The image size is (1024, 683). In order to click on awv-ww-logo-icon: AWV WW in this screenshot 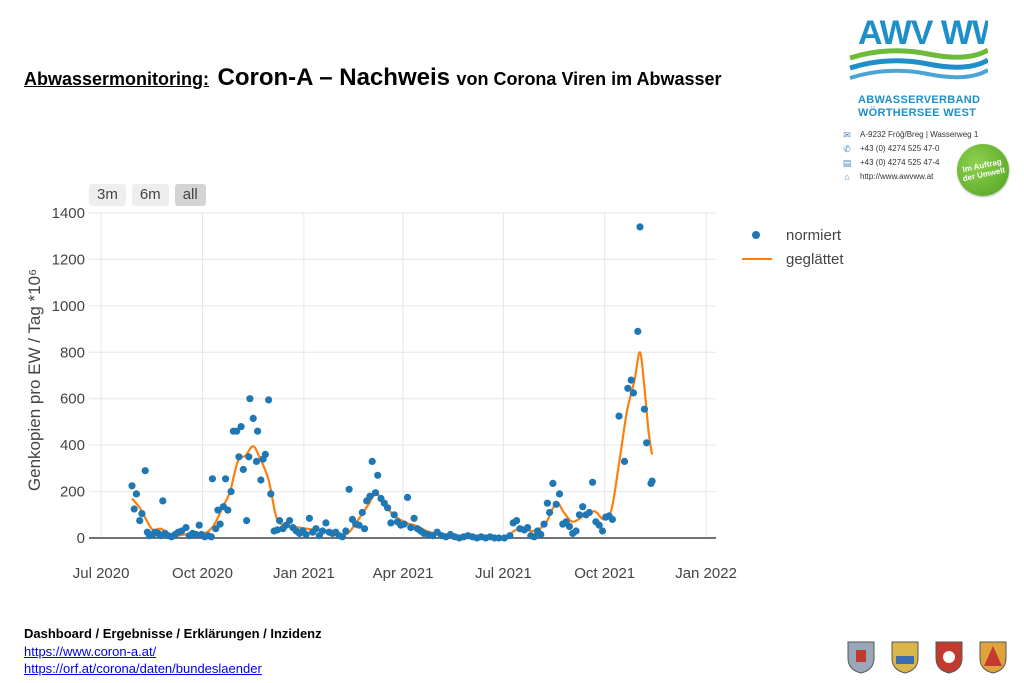, I will do `click(918, 47)`.